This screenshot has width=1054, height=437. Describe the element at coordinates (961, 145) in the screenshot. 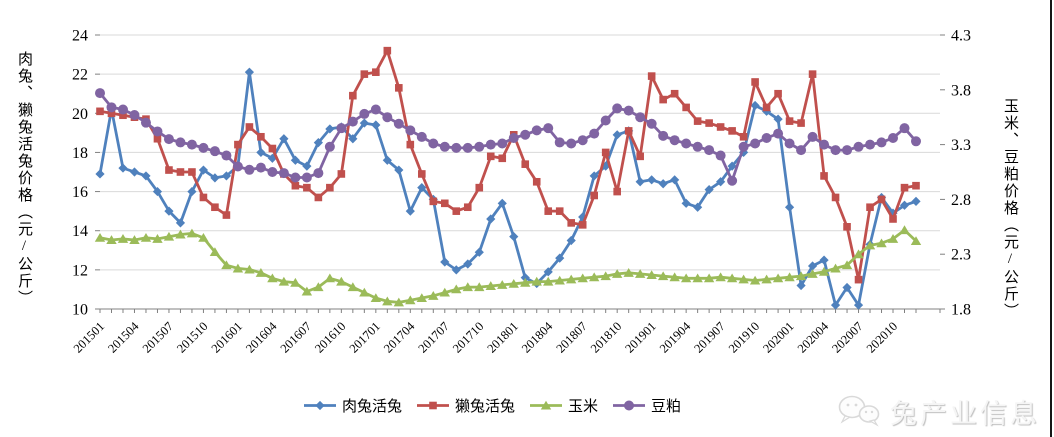

I see `right-tick-label: 3.3` at that location.